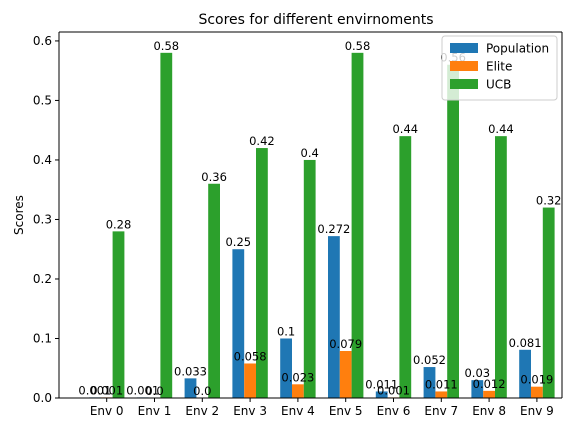  I want to click on data-label-ucb-9: 0.32, so click(549, 201).